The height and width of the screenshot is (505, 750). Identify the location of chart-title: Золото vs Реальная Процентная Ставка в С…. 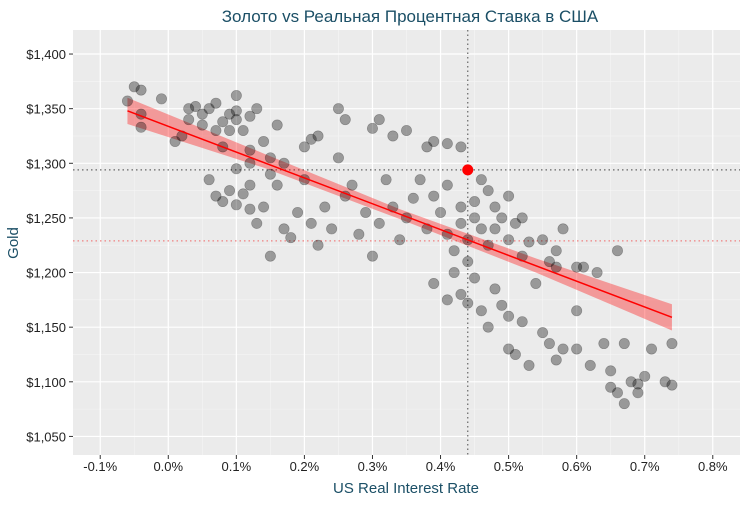
(410, 16).